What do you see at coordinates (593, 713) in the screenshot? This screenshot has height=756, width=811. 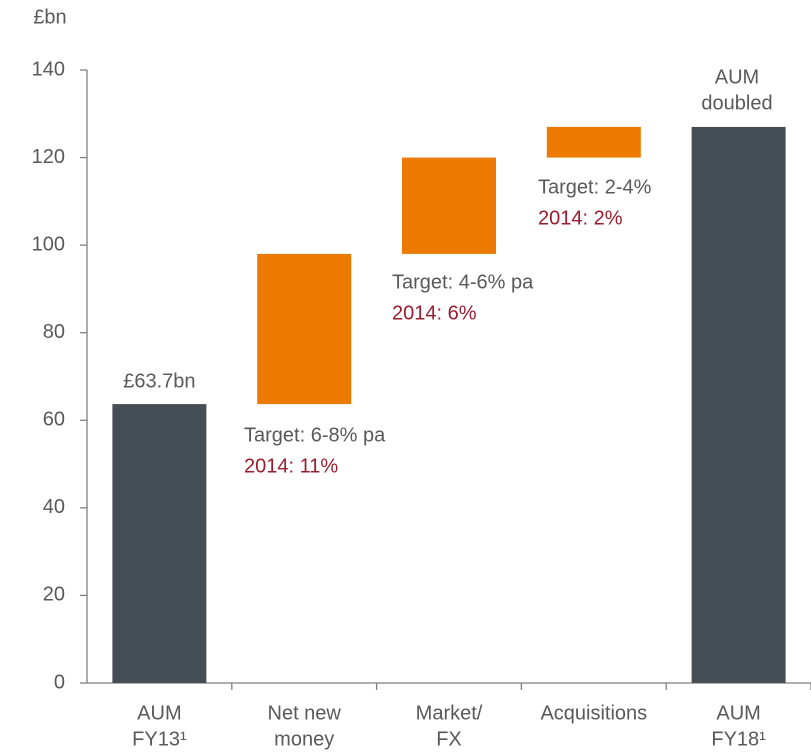 I see `x-tick-label: Acquisitions` at bounding box center [593, 713].